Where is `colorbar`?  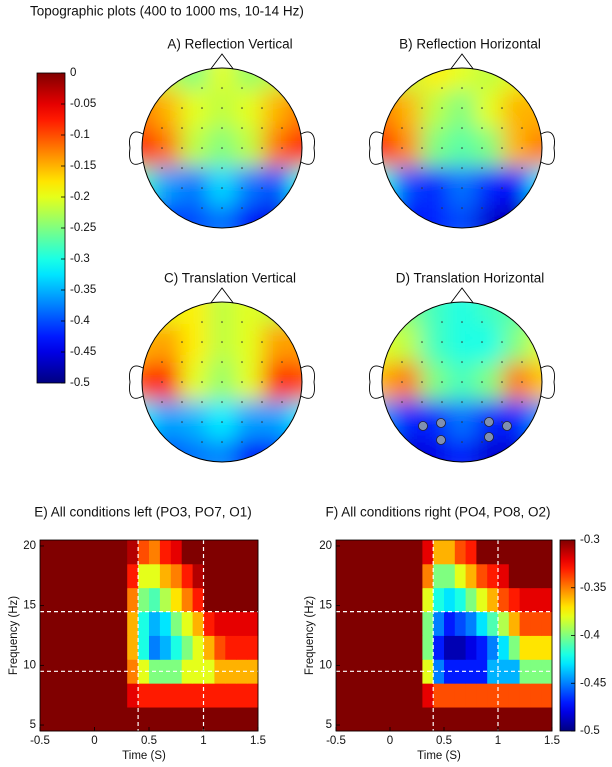 colorbar is located at coordinates (51, 228).